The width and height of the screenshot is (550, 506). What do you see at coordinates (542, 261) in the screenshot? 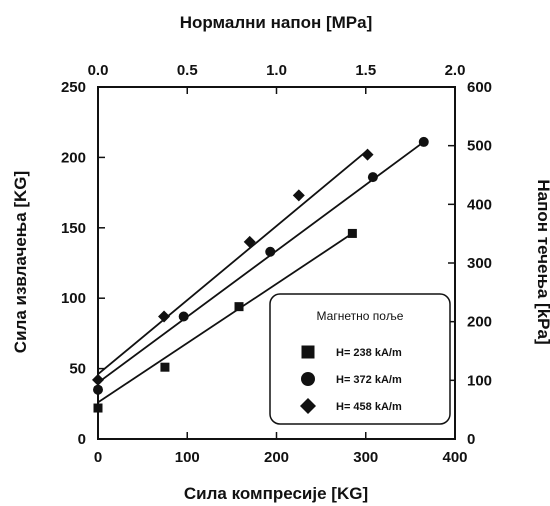
I see `y2-axis-title: Напон течења [kPa]` at bounding box center [542, 261].